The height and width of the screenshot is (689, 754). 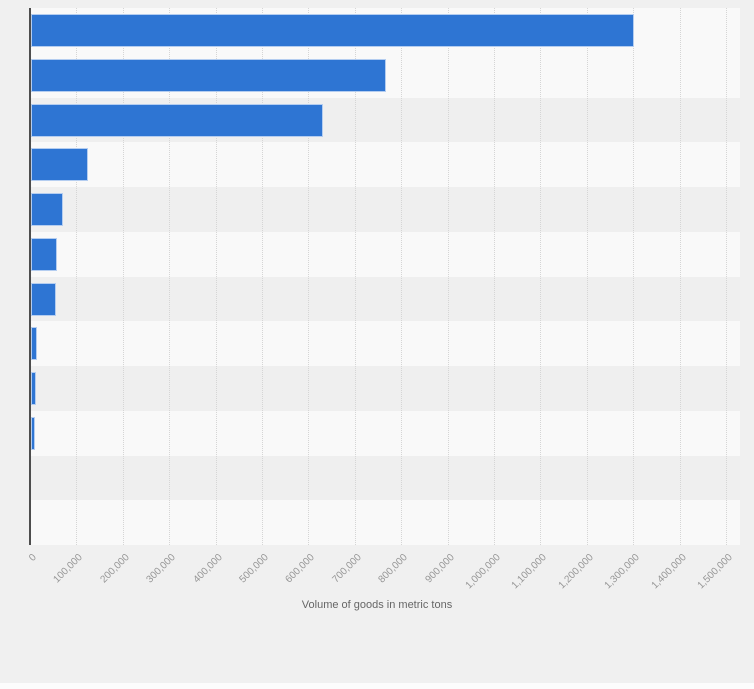 I want to click on x-axis-title: Volume of goods in metric tons, so click(x=377, y=605).